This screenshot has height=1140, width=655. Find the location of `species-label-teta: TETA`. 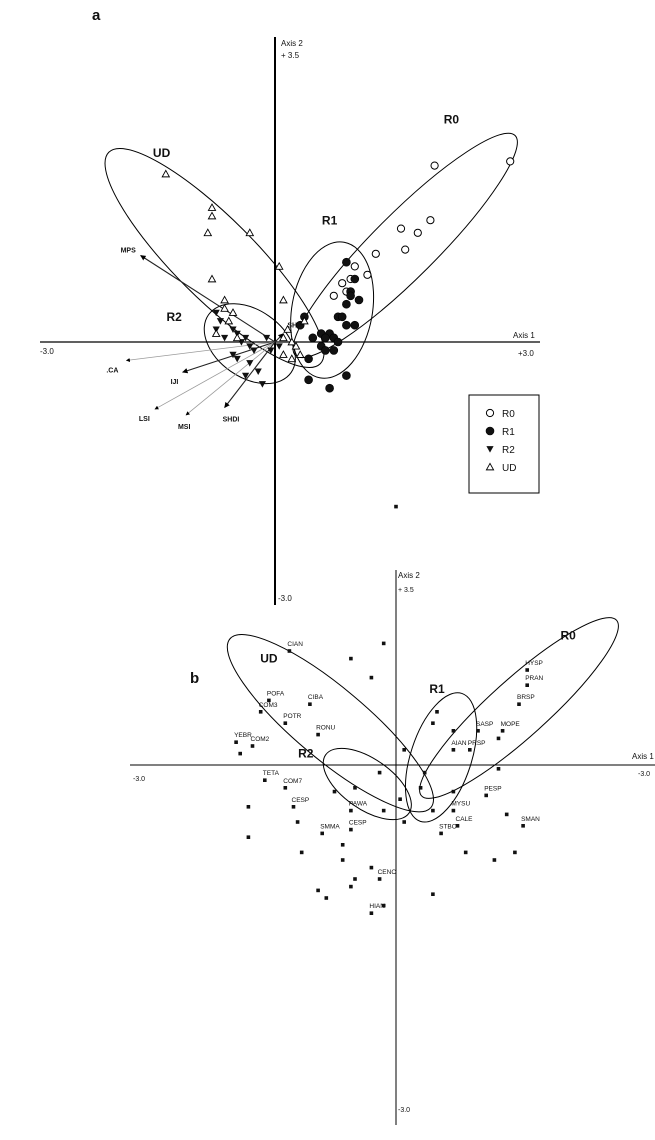

species-label-teta: TETA is located at coordinates (271, 773).